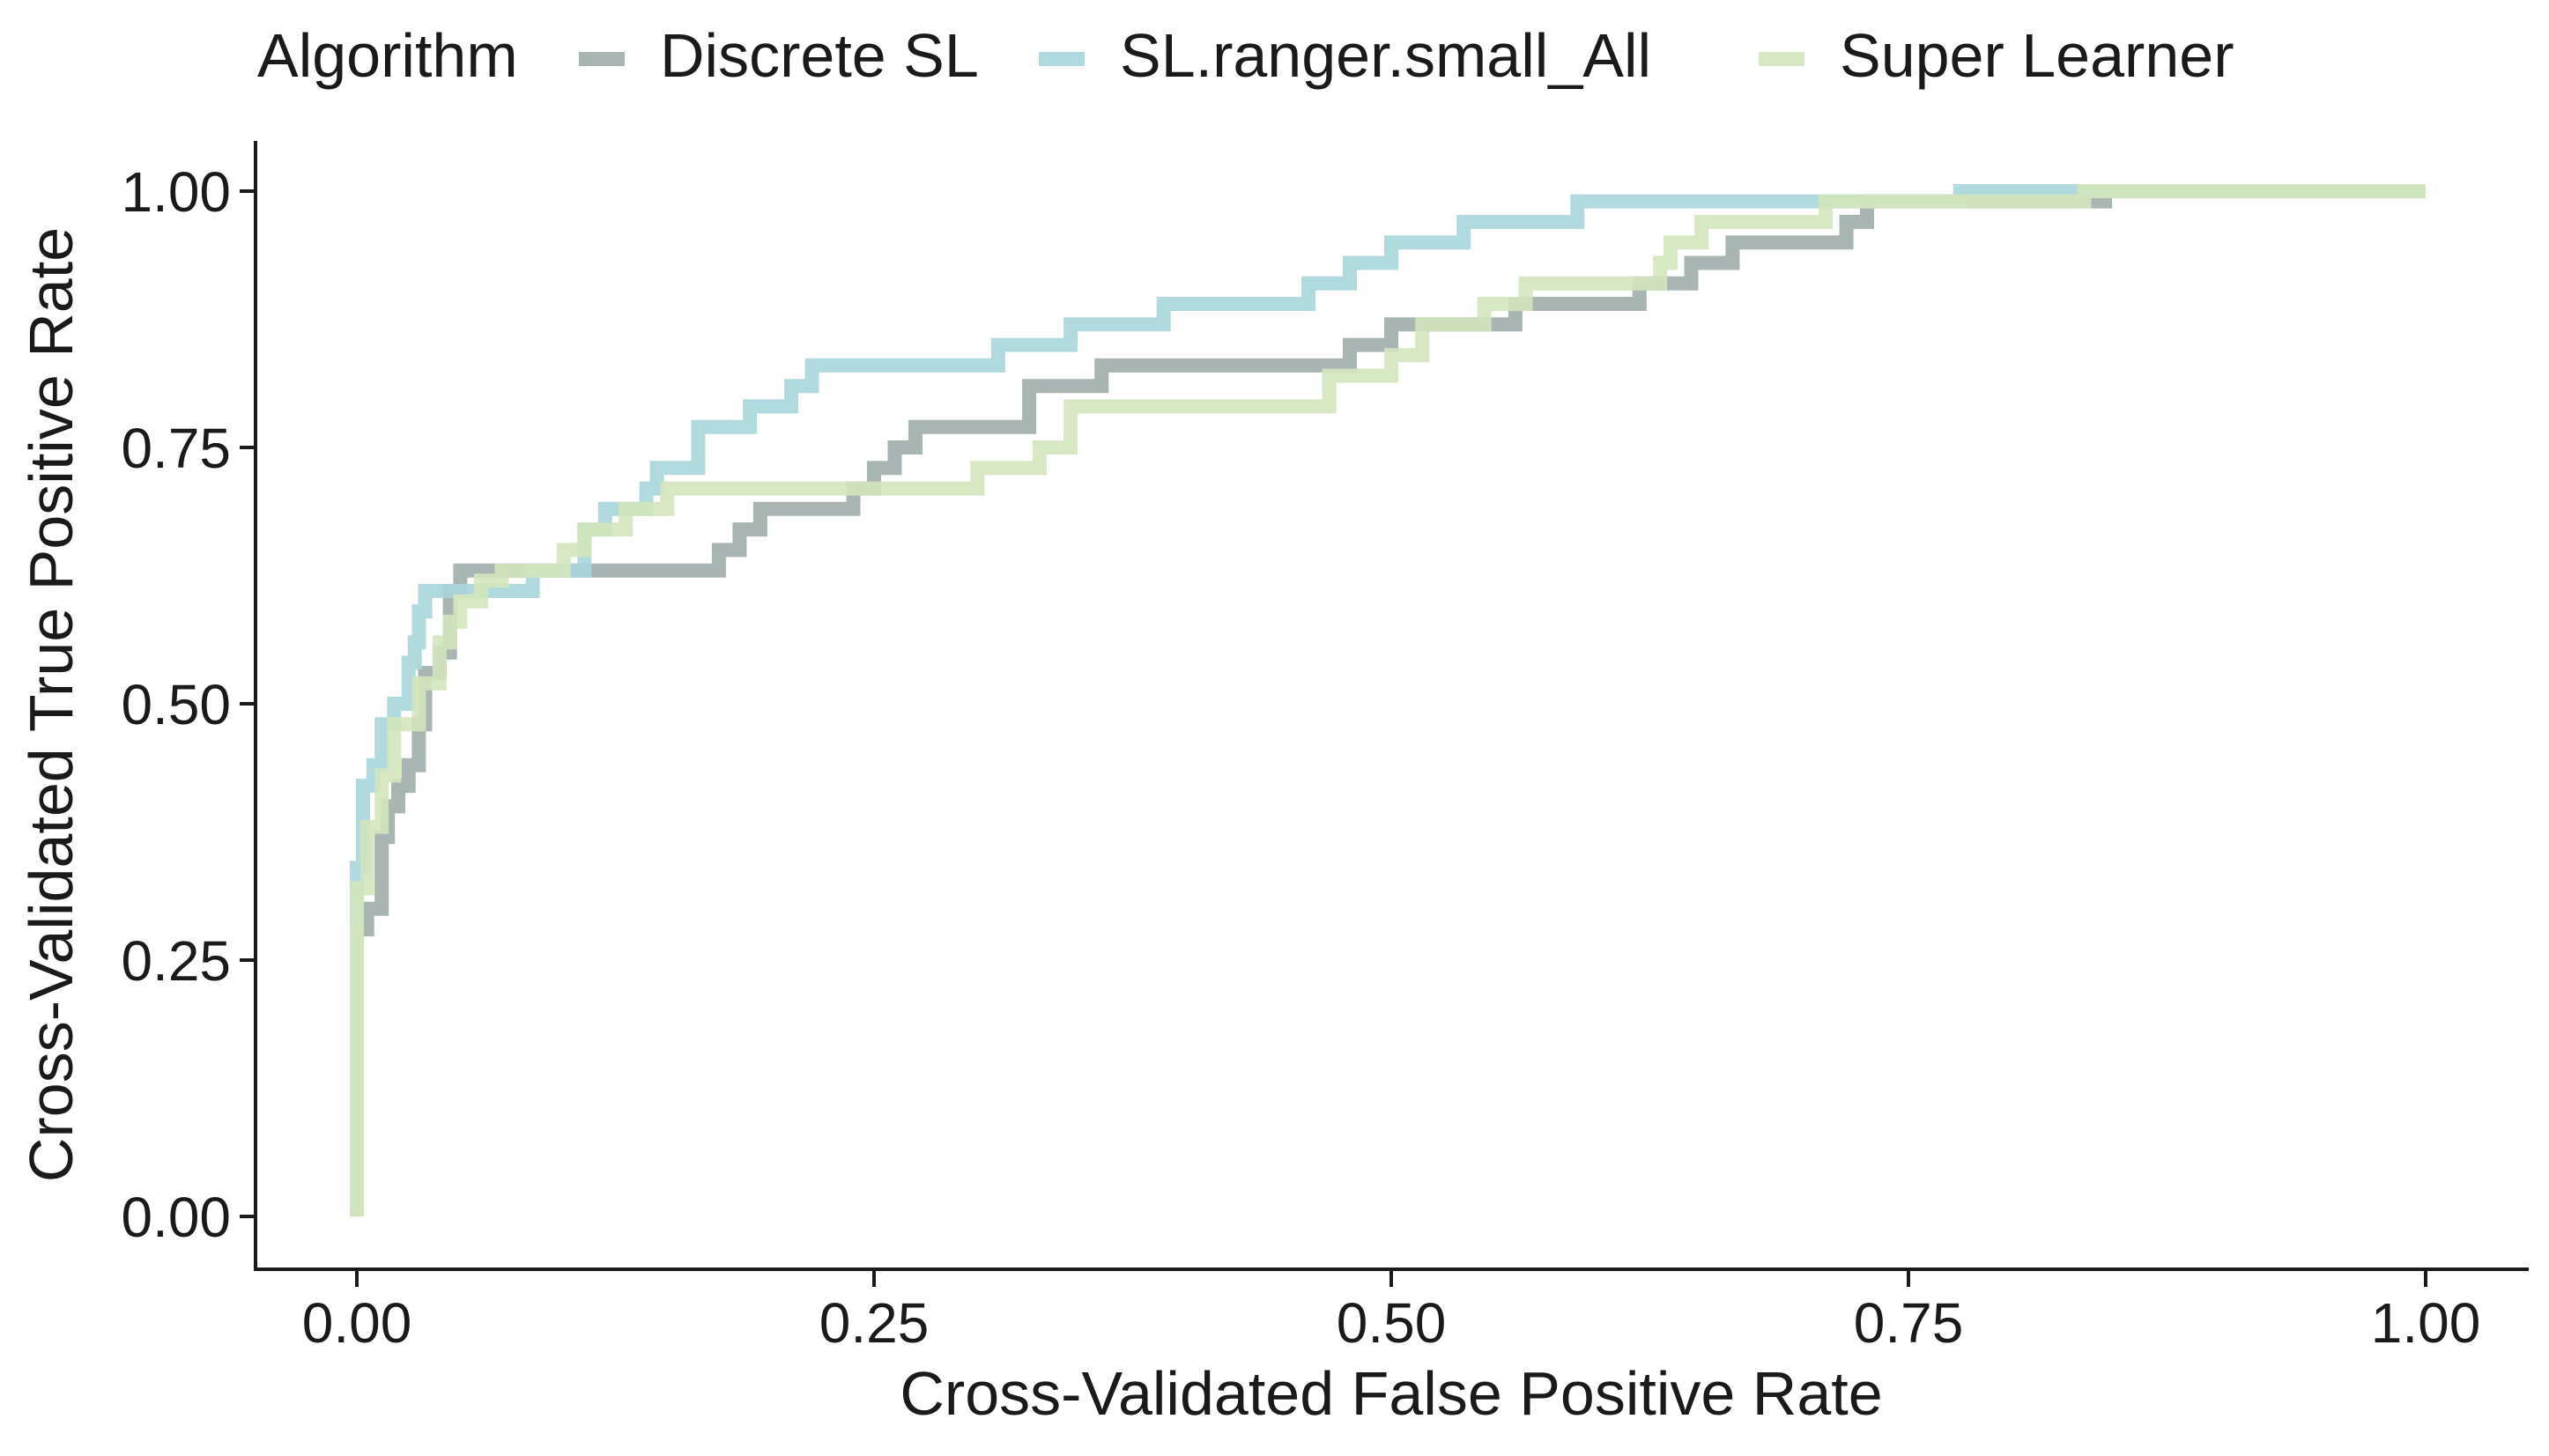 The width and height of the screenshot is (2549, 1456). What do you see at coordinates (176, 704) in the screenshot?
I see `y-tick-label: 0.50` at bounding box center [176, 704].